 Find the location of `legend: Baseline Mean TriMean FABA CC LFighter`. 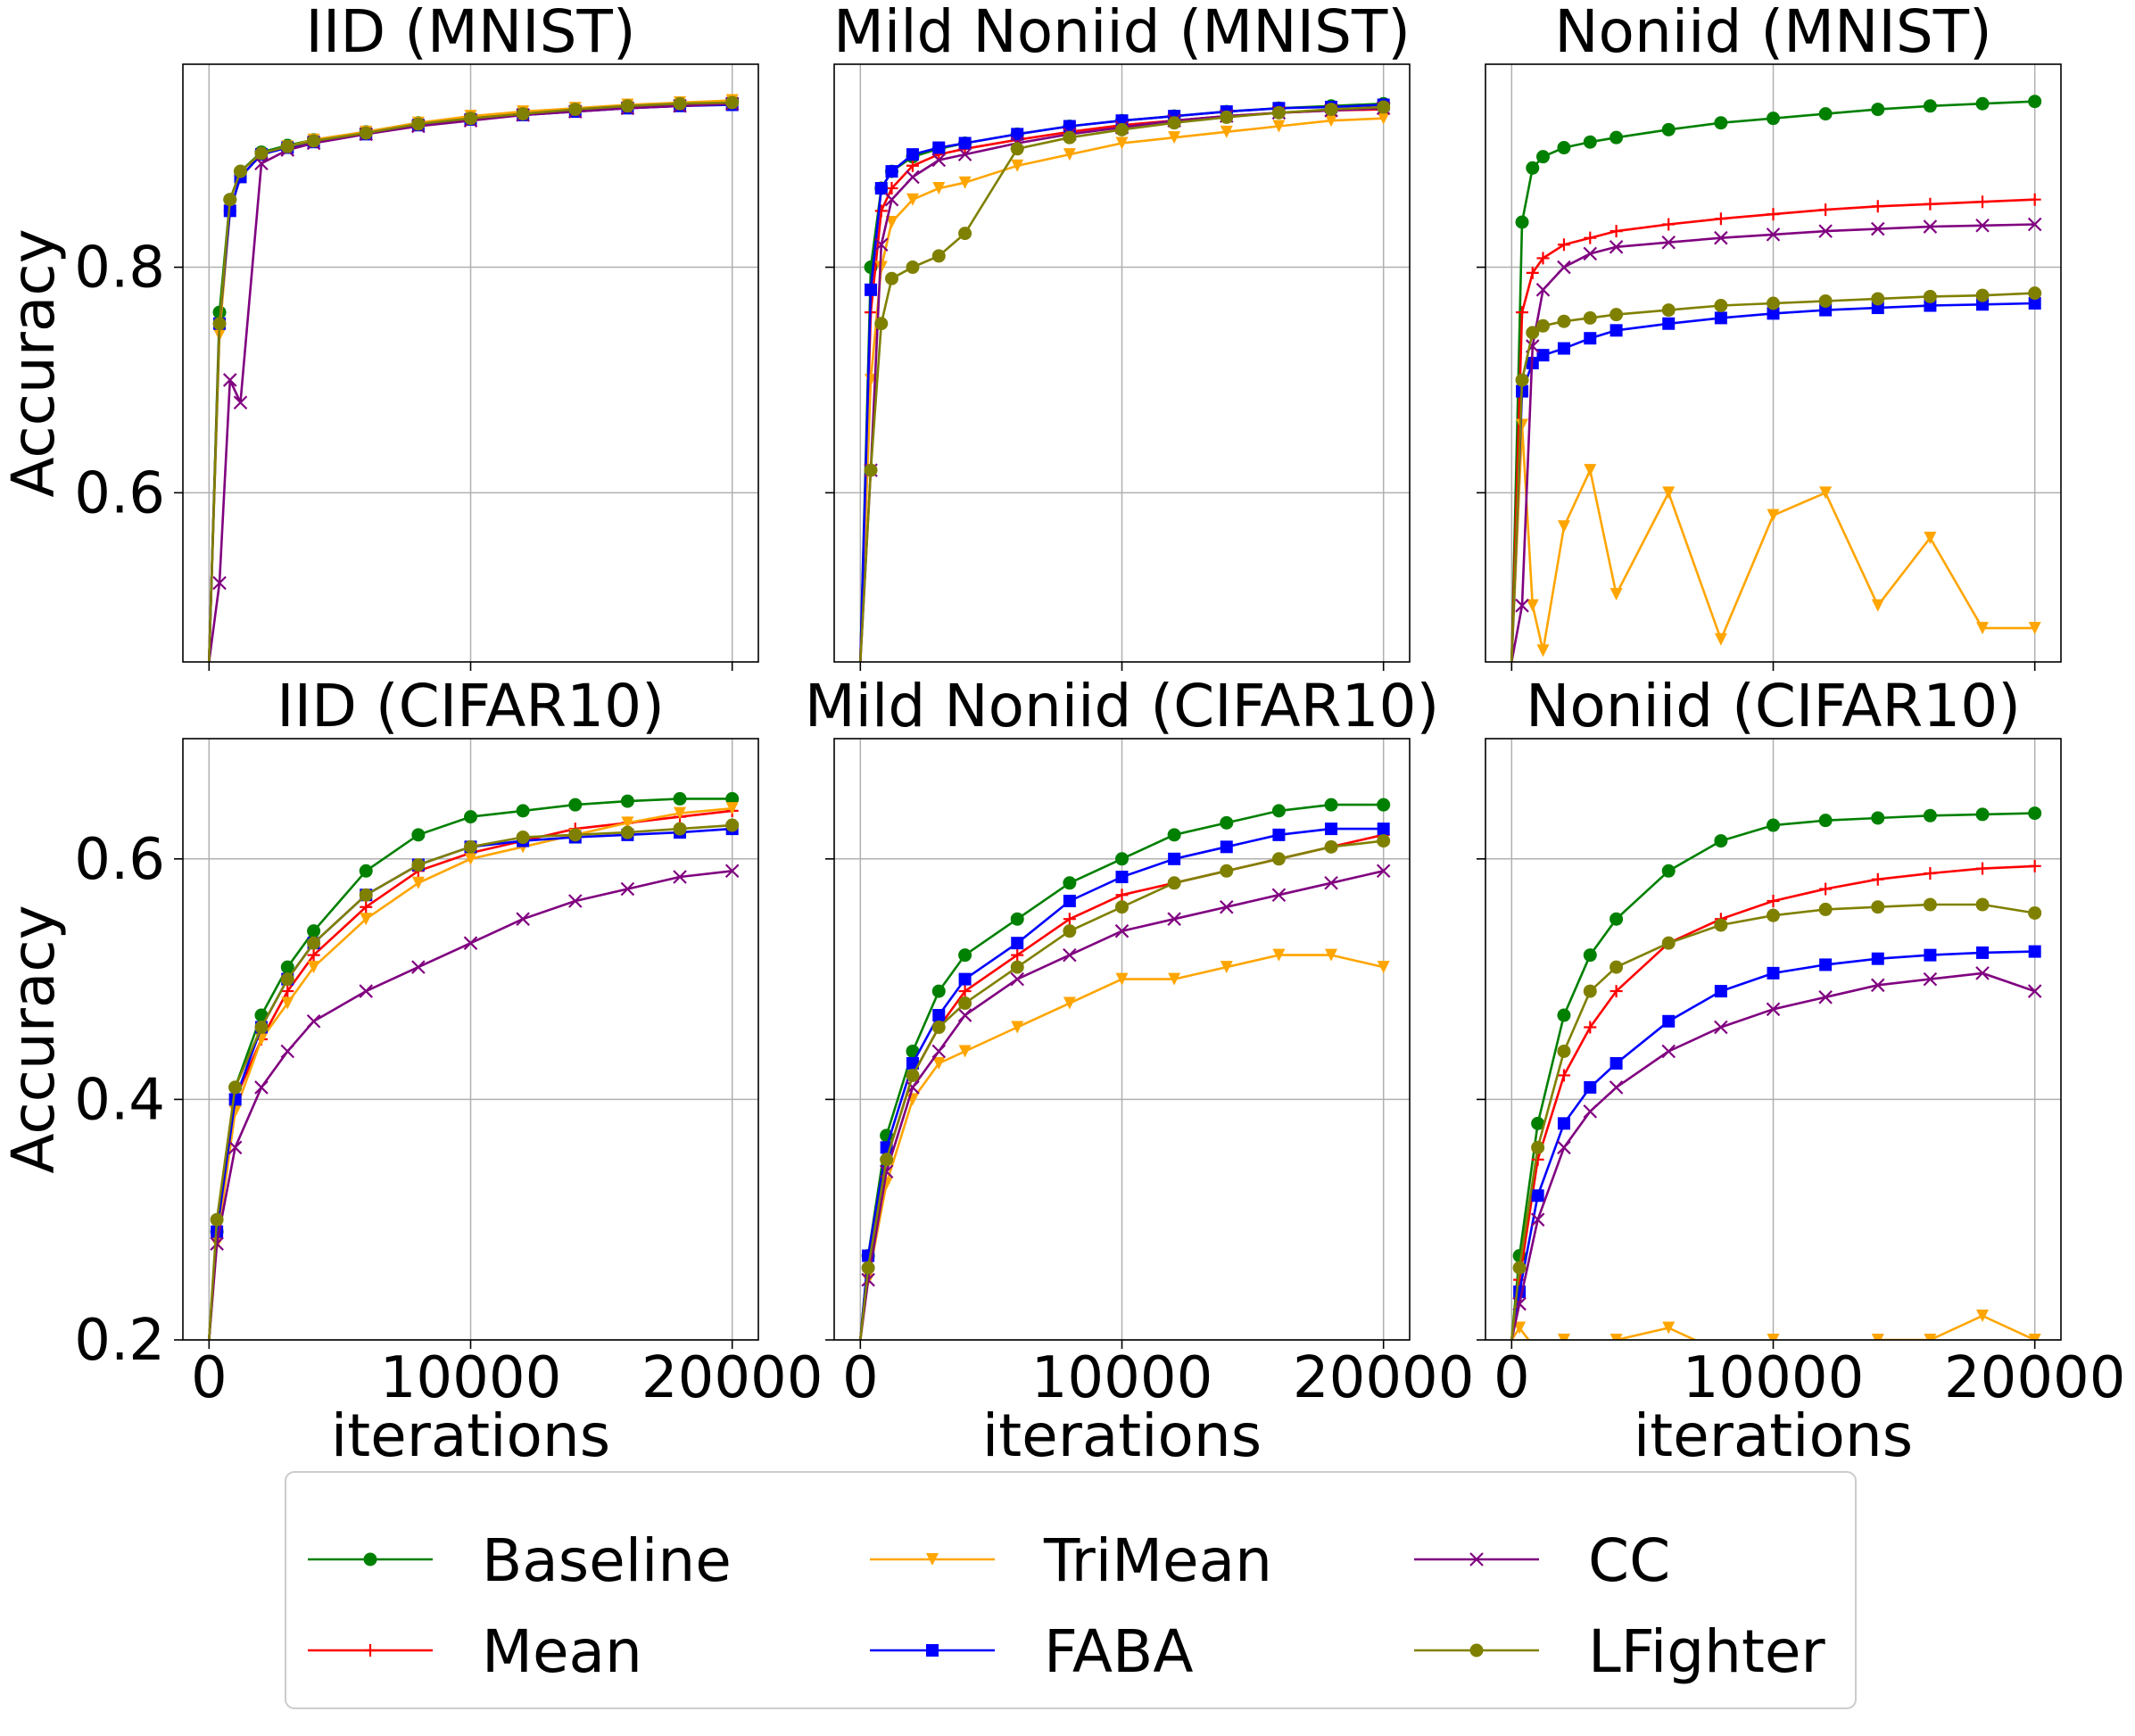

legend: Baseline Mean TriMean FABA CC LFighter is located at coordinates (1071, 1590).